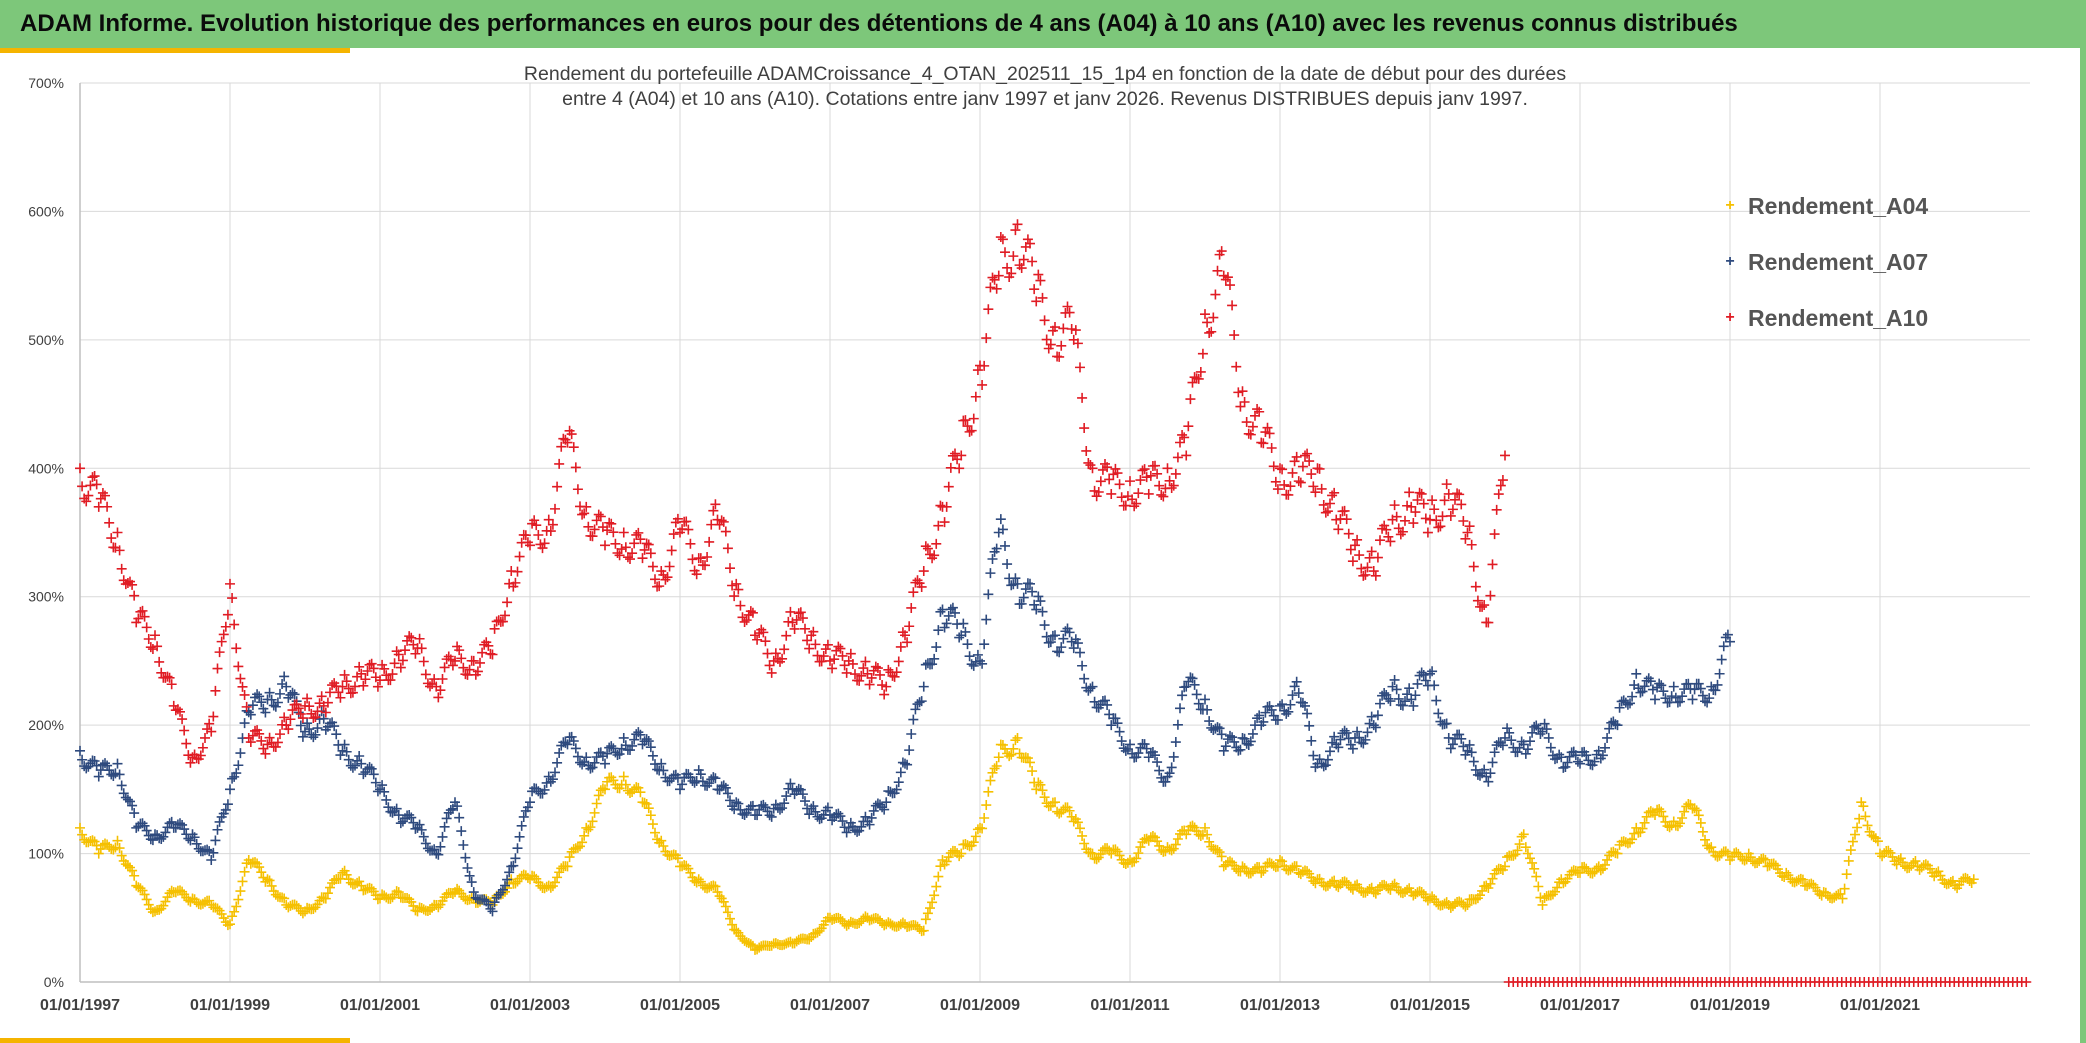  What do you see at coordinates (2026, 982) in the screenshot?
I see `projection-marker` at bounding box center [2026, 982].